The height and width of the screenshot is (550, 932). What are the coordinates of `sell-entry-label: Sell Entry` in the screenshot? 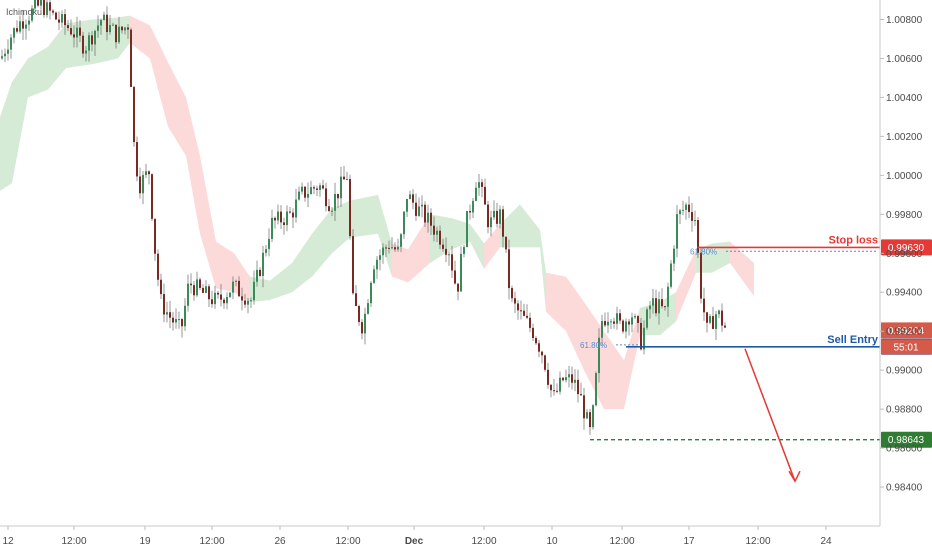 It's located at (853, 340).